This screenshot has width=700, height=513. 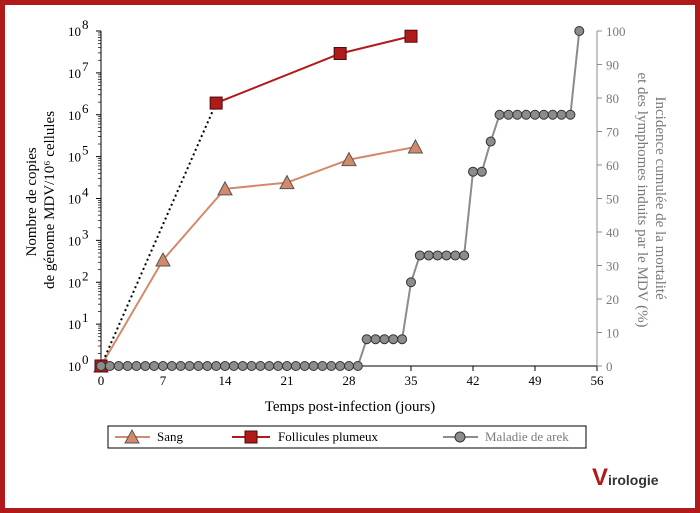 I want to click on logo-initial: V, so click(x=600, y=477).